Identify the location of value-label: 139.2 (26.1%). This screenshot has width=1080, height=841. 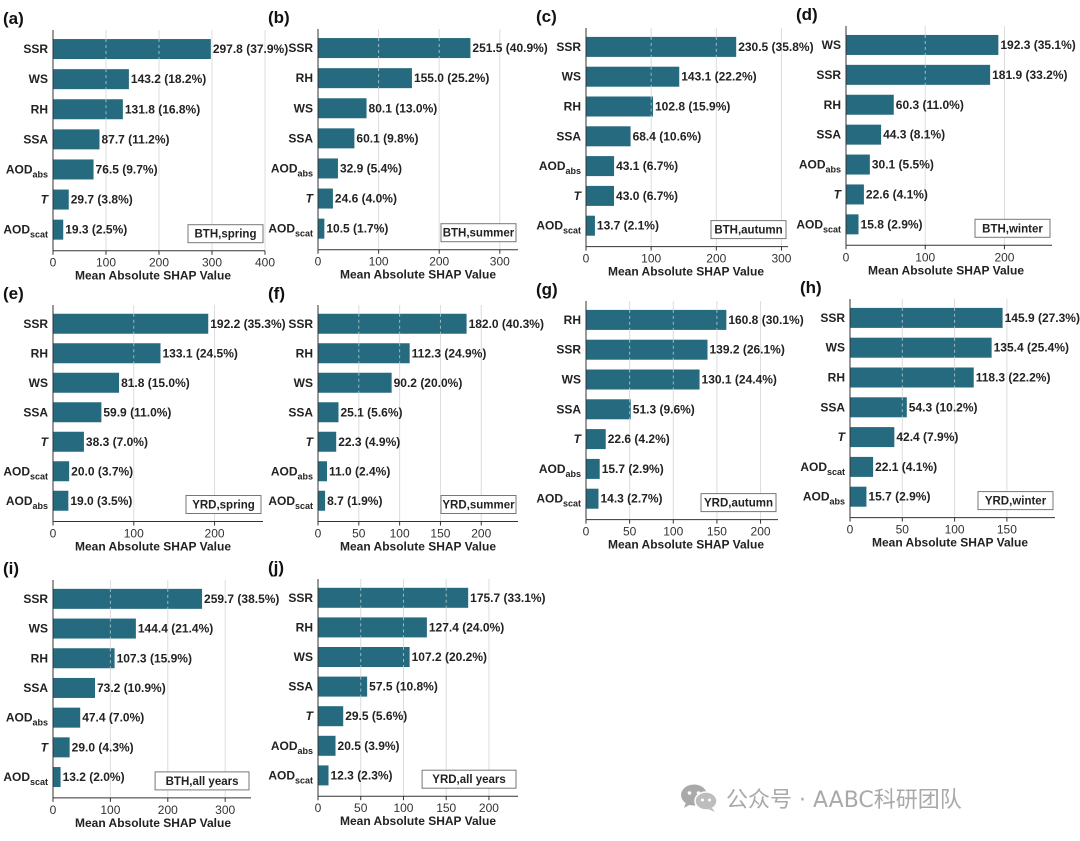
(746, 350).